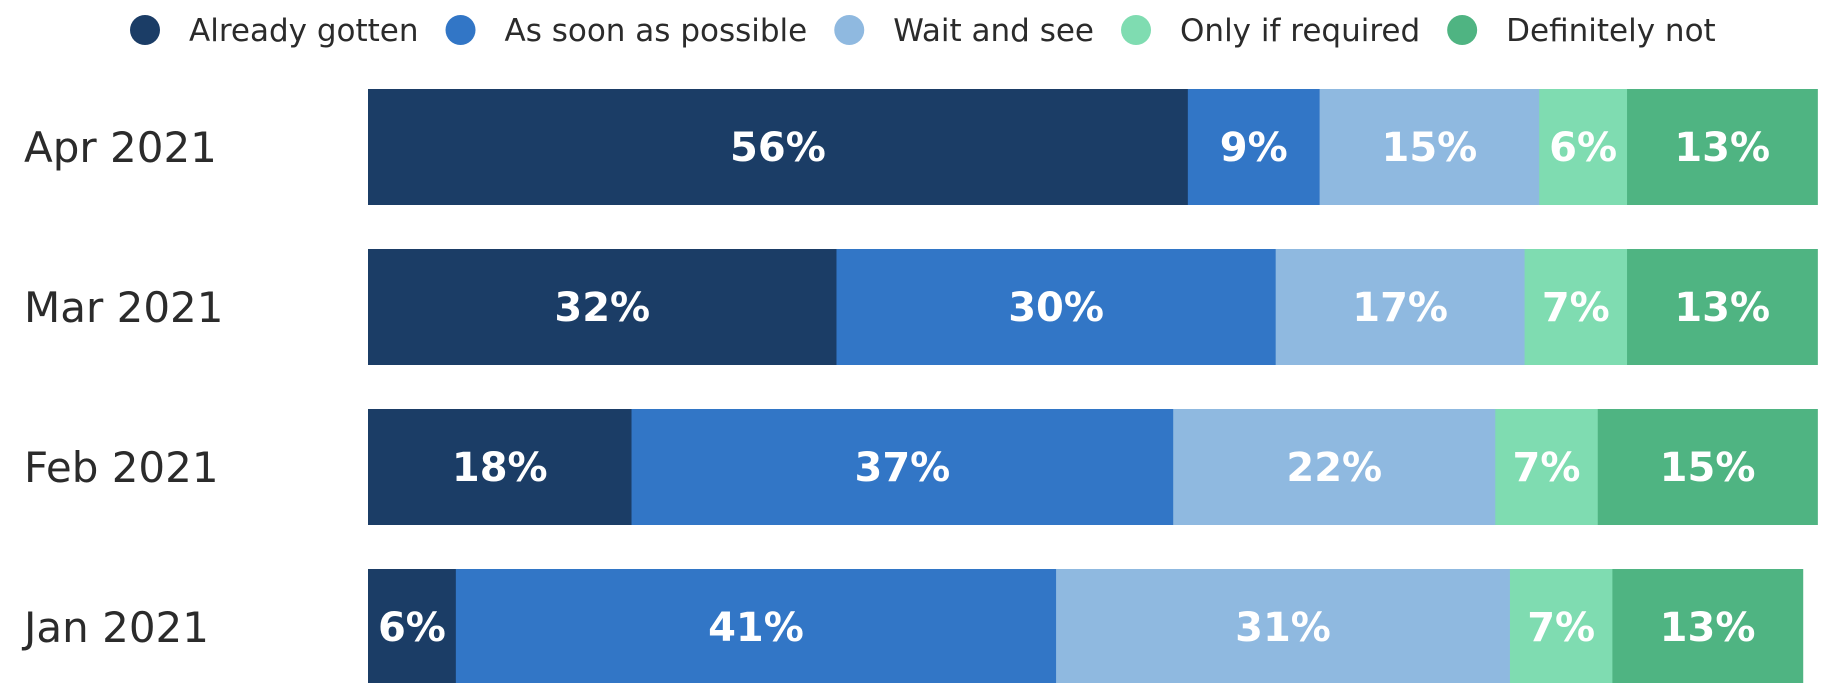  I want to click on legend-item: Already gotten, so click(274, 31).